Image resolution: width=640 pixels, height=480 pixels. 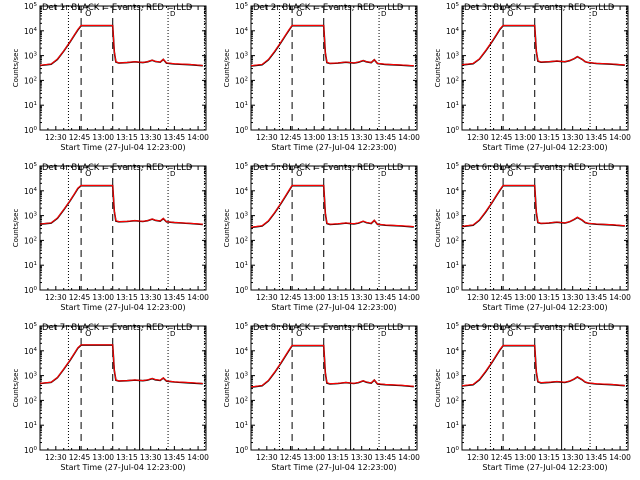 I want to click on panel-title: Det 3r BLACK = Events, RED = LLD, so click(x=539, y=8).